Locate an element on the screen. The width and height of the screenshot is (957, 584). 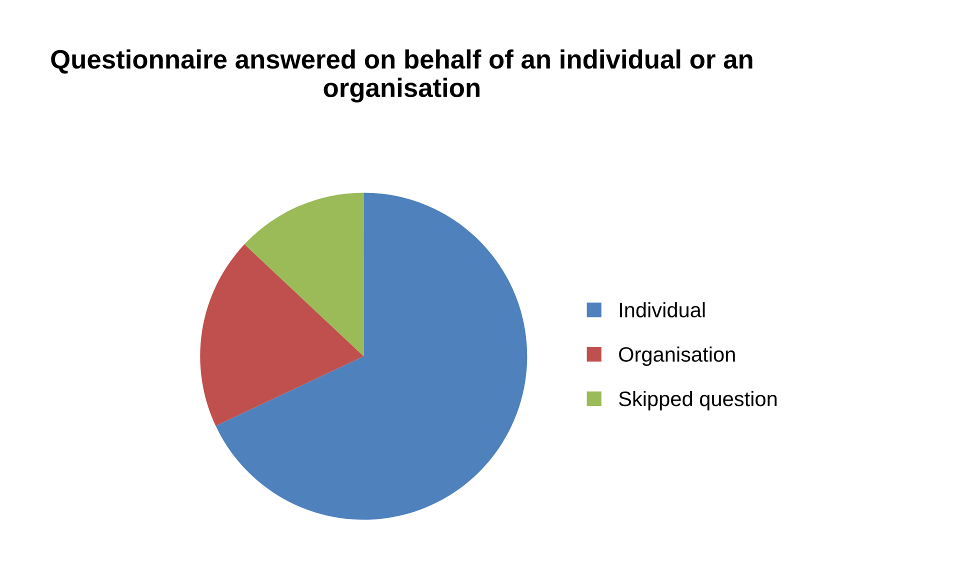
legend-label: Skipped question is located at coordinates (698, 400).